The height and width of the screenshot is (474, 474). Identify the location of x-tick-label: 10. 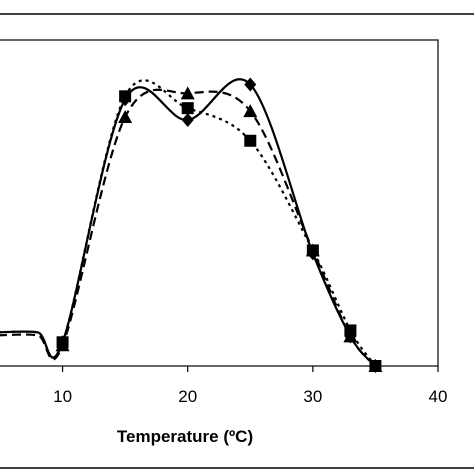
(62, 396).